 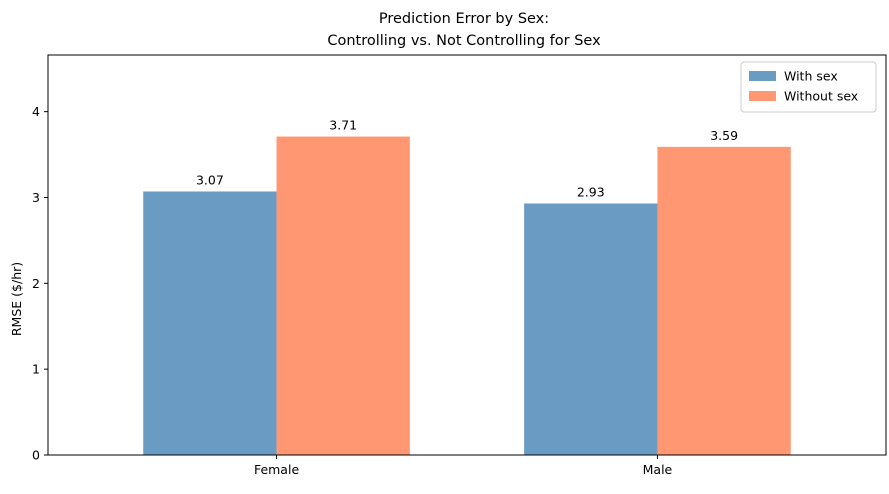 What do you see at coordinates (808, 87) in the screenshot?
I see `legend: With sex Without sex` at bounding box center [808, 87].